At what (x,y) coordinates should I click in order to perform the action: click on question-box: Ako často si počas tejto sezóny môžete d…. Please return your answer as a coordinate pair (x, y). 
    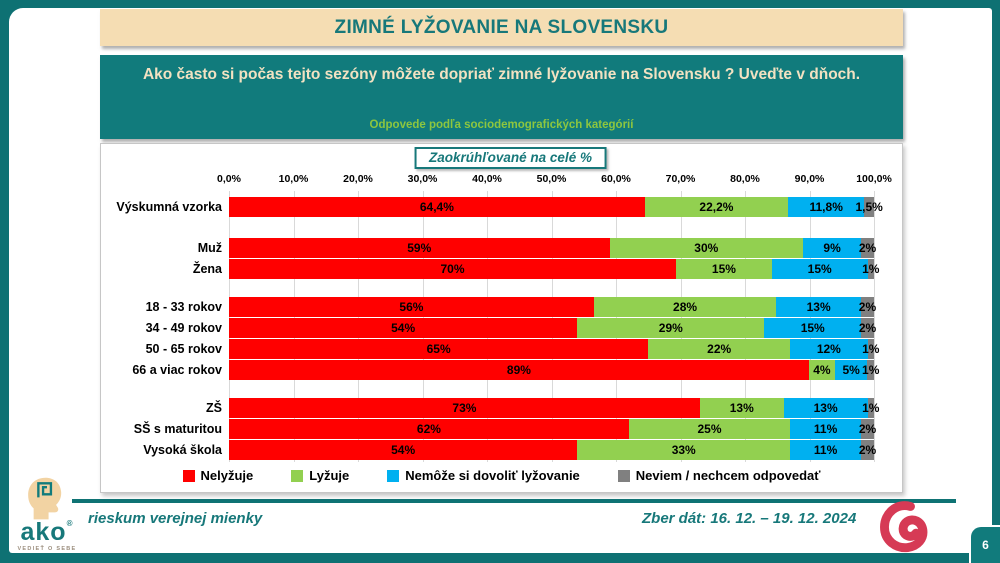
    Looking at the image, I should click on (501, 97).